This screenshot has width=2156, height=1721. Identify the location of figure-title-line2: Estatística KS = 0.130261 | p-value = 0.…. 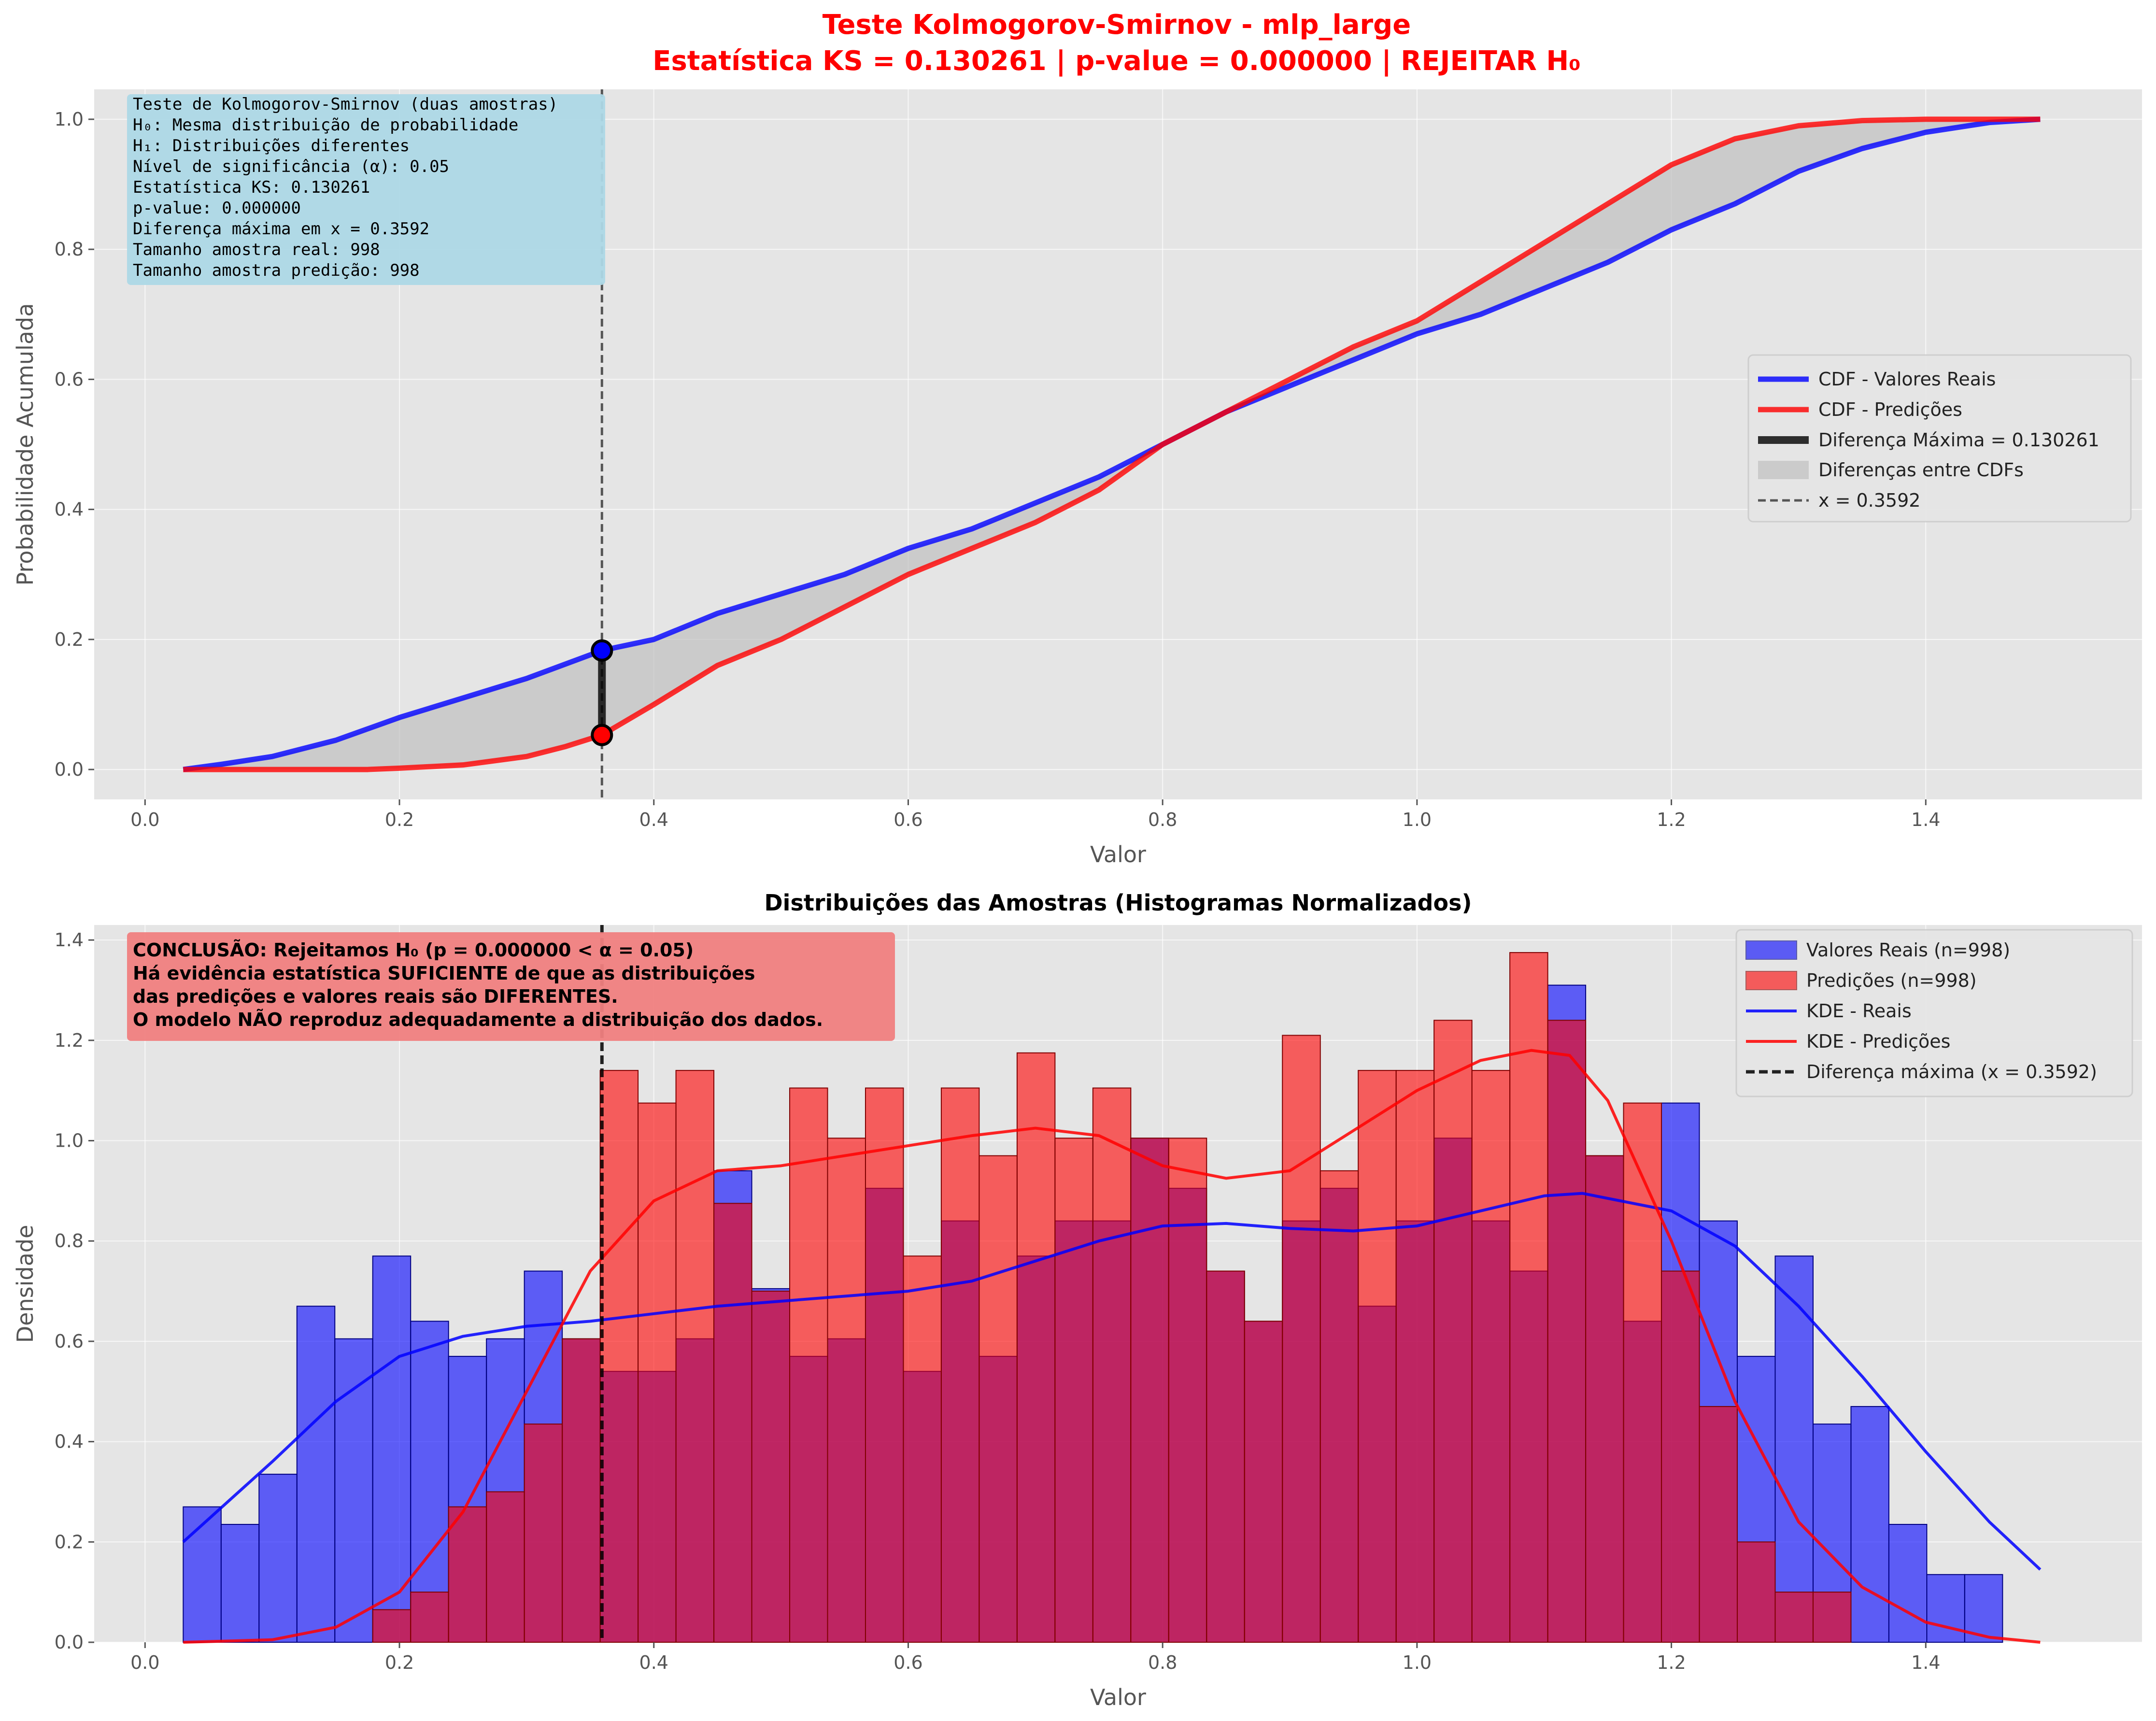
(1116, 61).